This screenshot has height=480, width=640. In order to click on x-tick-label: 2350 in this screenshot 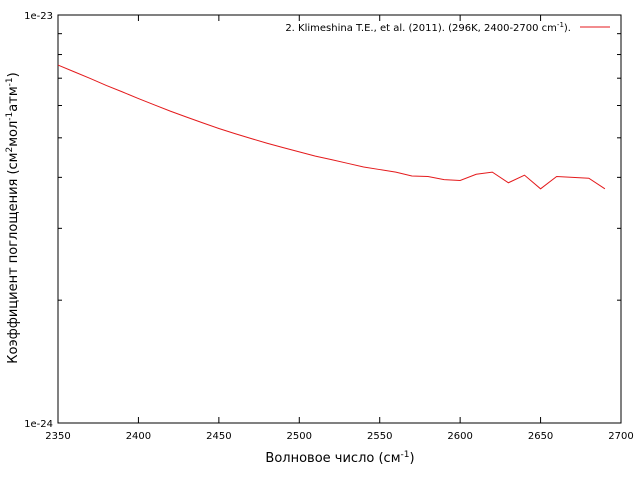, I will do `click(57, 436)`.